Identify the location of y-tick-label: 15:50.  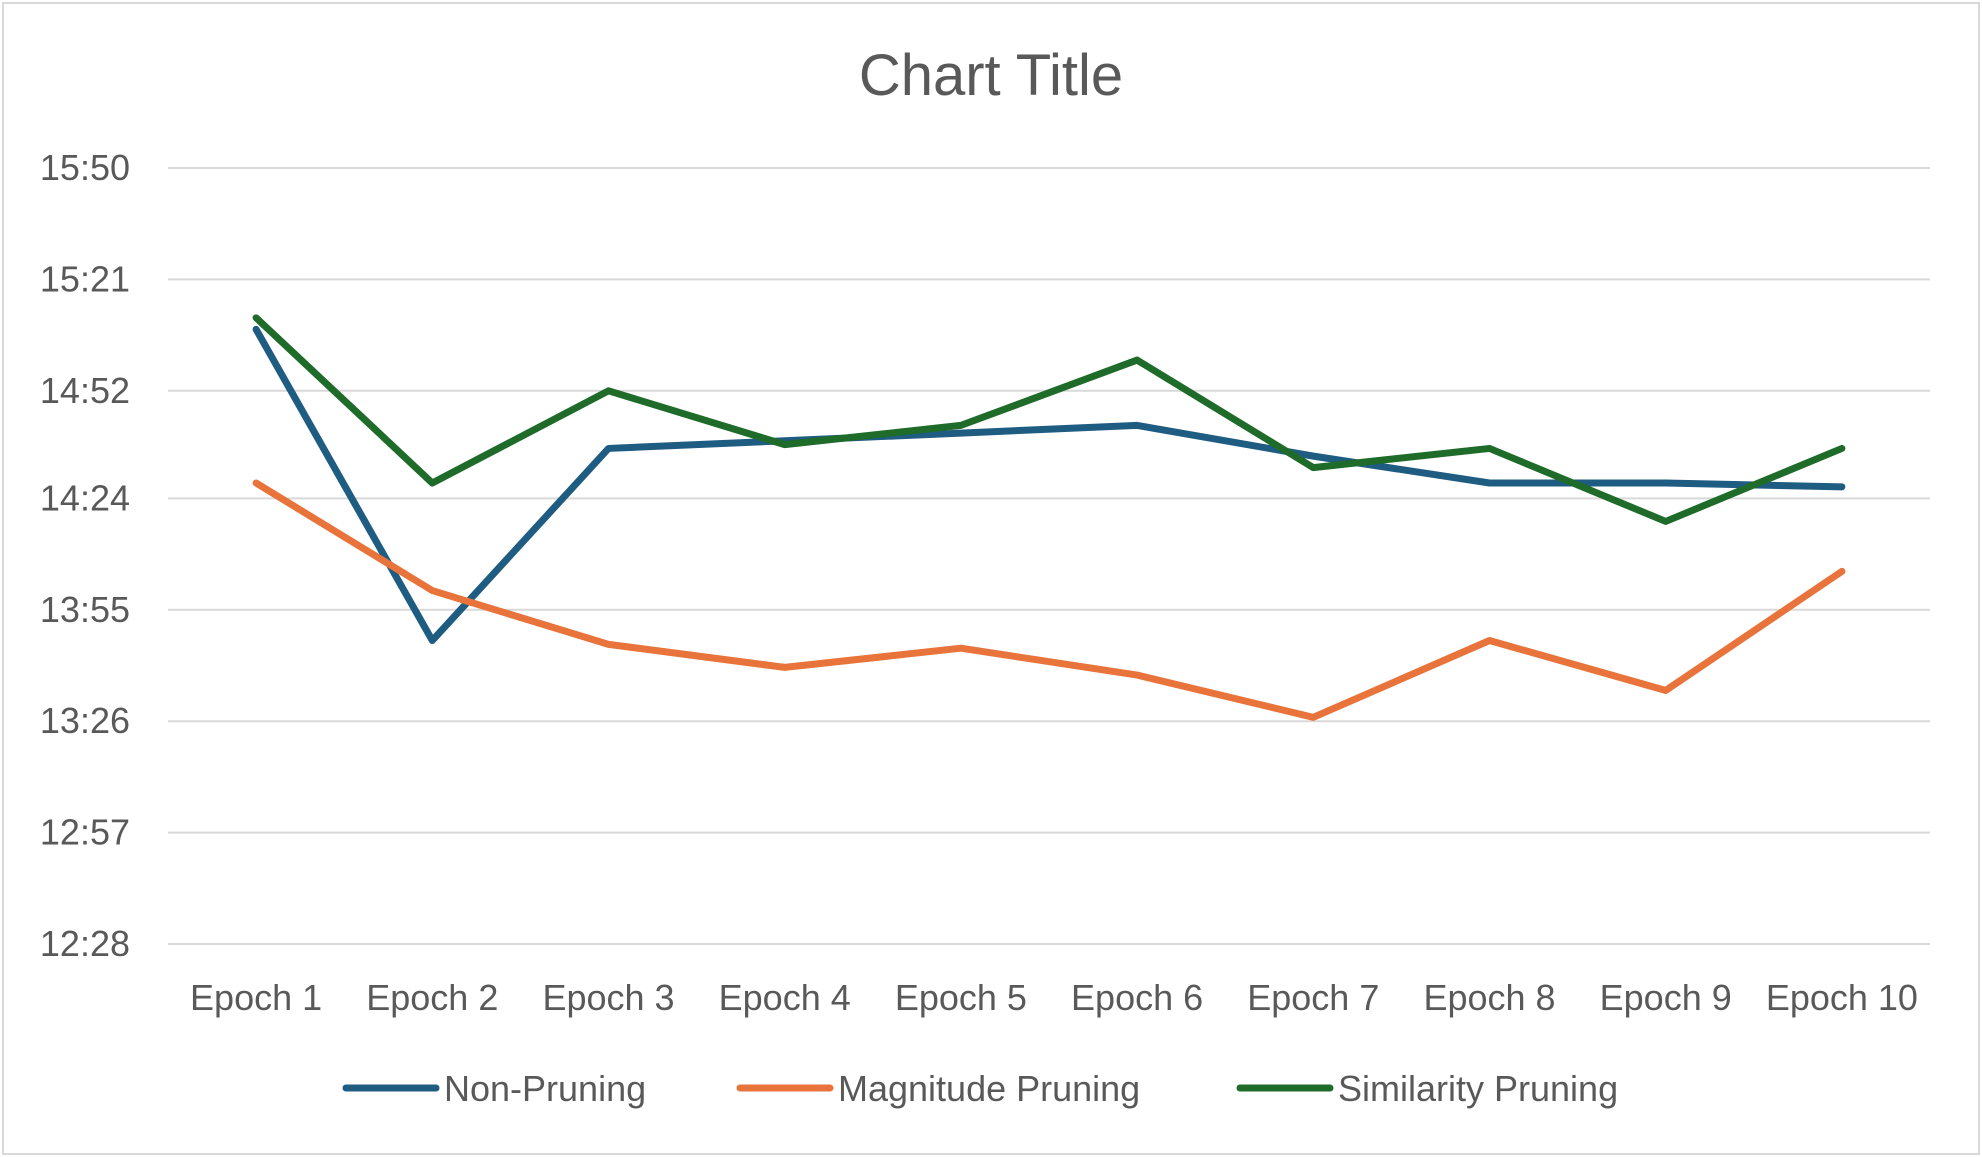
(85, 167).